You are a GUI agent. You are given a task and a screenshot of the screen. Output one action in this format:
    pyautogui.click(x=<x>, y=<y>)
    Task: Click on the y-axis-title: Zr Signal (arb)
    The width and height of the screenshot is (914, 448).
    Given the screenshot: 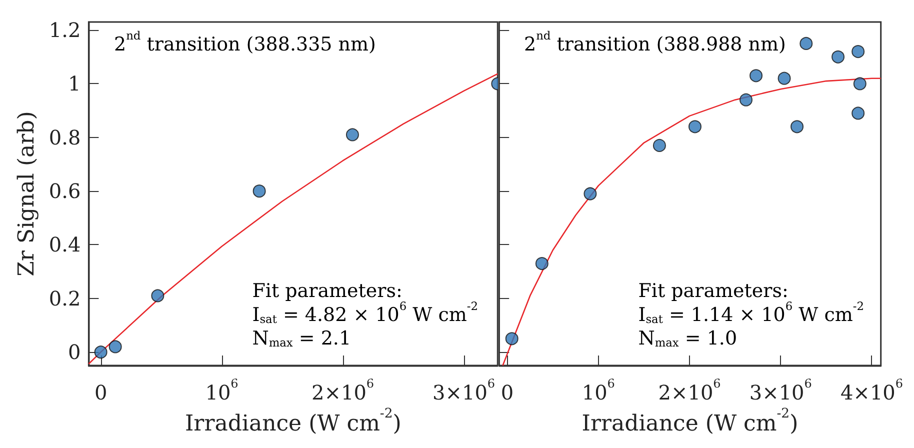 What is the action you would take?
    pyautogui.click(x=27, y=193)
    